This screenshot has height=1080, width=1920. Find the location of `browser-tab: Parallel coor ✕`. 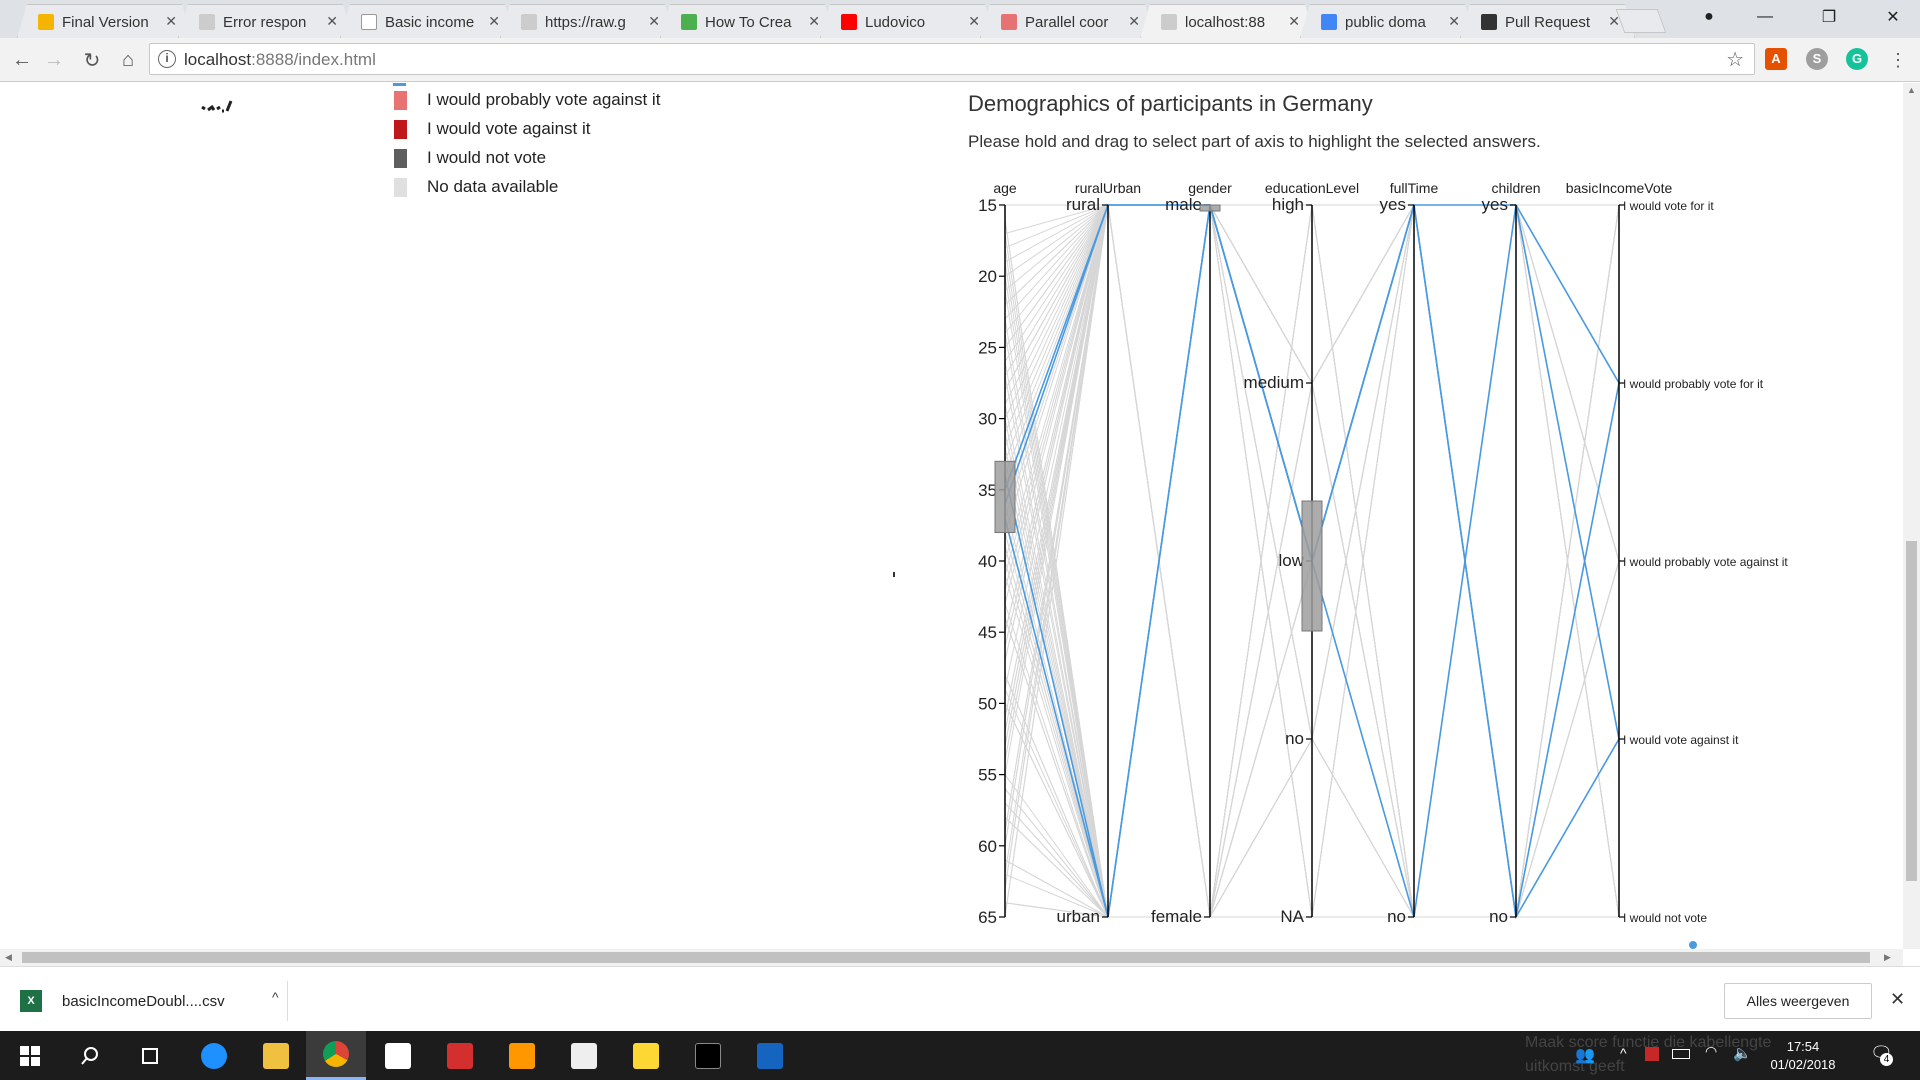

browser-tab: Parallel coor ✕ is located at coordinates (1067, 21).